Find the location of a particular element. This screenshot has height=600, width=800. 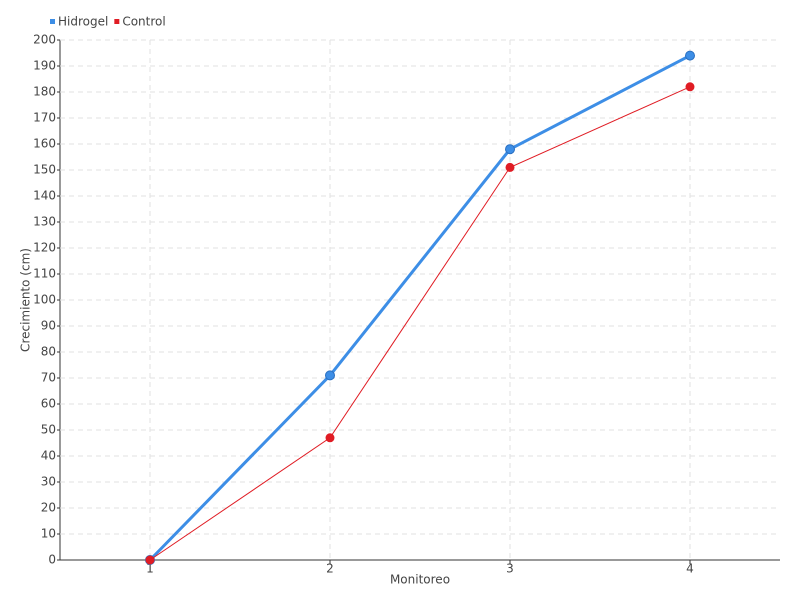

y-tick-label: 110 is located at coordinates (44, 274).